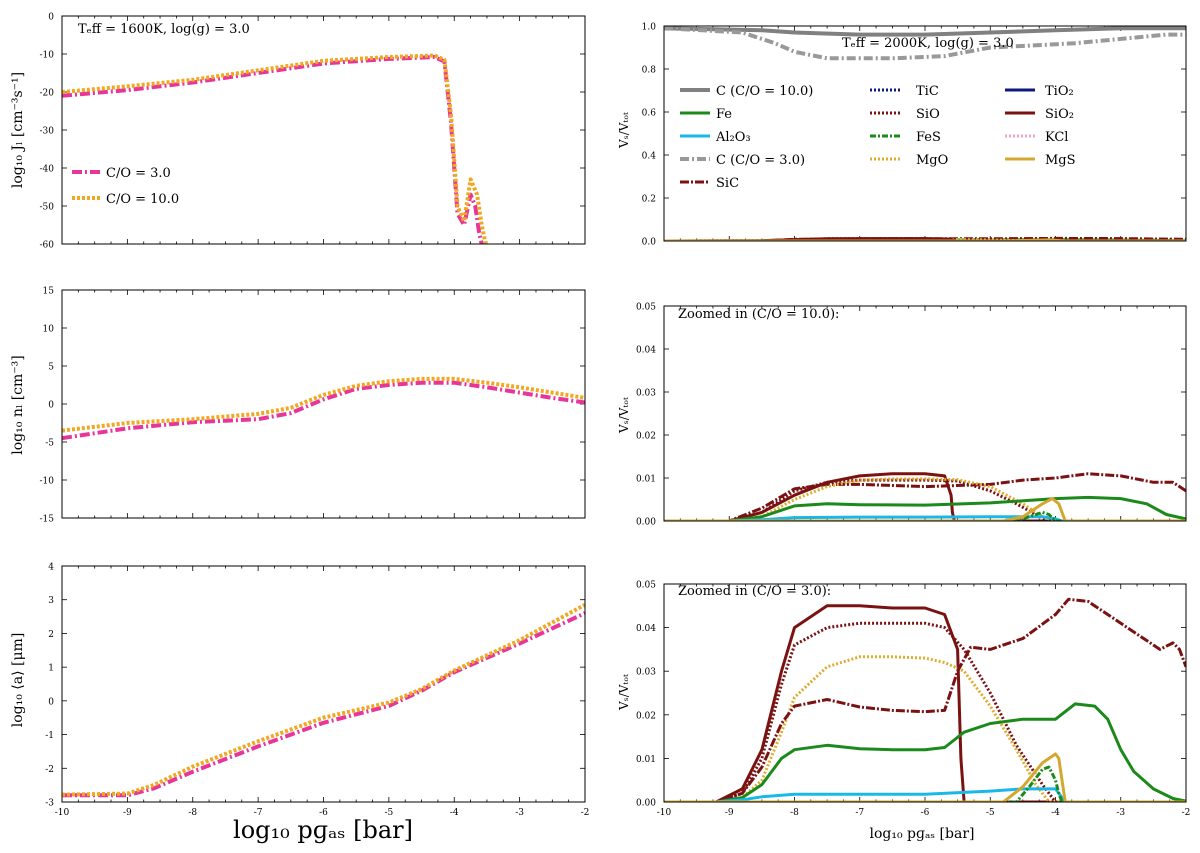 The width and height of the screenshot is (1200, 853). What do you see at coordinates (727, 183) in the screenshot?
I see `legend-label-sic: SiC` at bounding box center [727, 183].